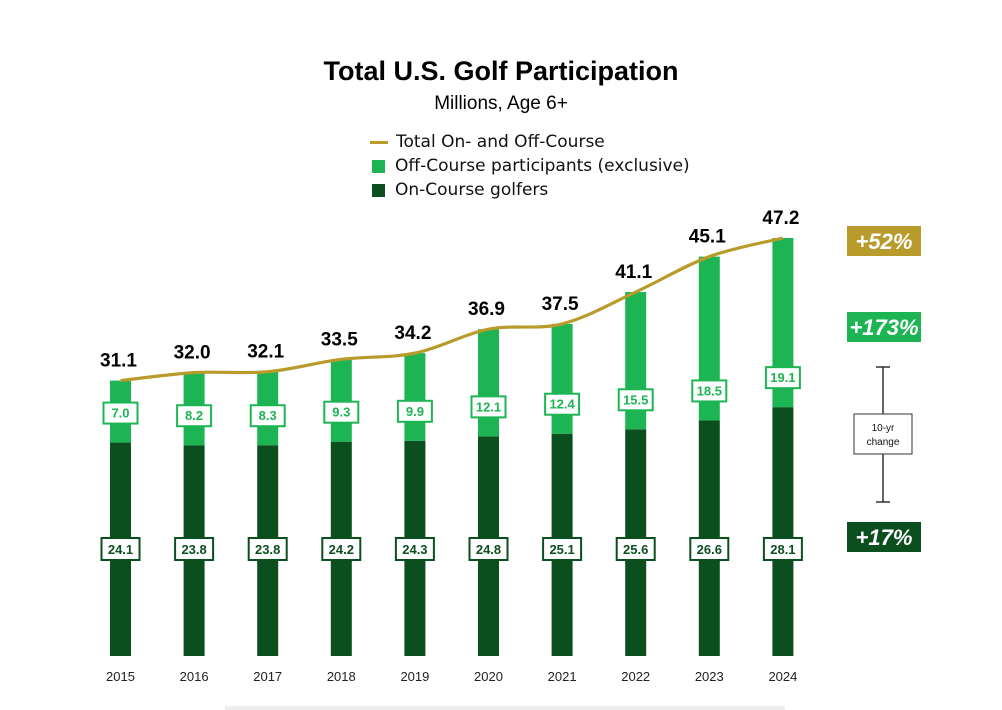  Describe the element at coordinates (120, 676) in the screenshot. I see `x-tick-2015: 2015` at that location.